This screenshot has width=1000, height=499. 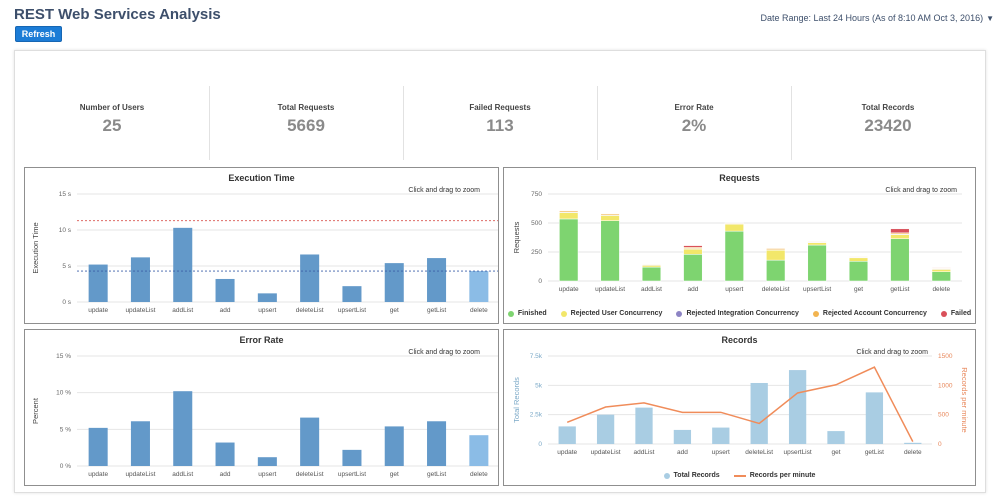 What do you see at coordinates (740, 404) in the screenshot?
I see `line-records-per-minute` at bounding box center [740, 404].